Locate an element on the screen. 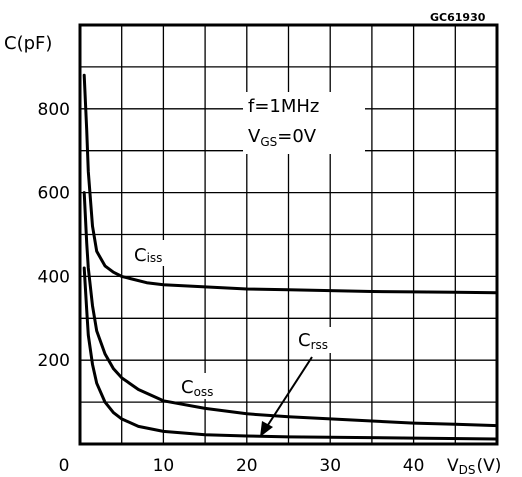 The height and width of the screenshot is (477, 522). series-label-coss-main: C is located at coordinates (187, 387).